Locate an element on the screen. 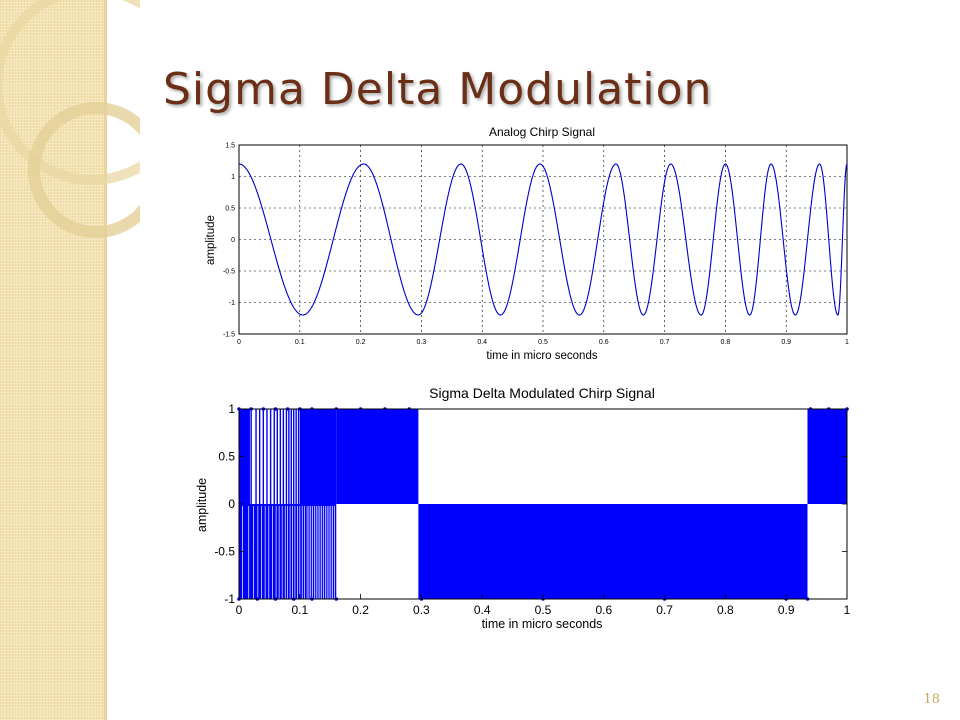 Image resolution: width=960 pixels, height=720 pixels. chart-title: Analog Chirp Signal is located at coordinates (542, 132).